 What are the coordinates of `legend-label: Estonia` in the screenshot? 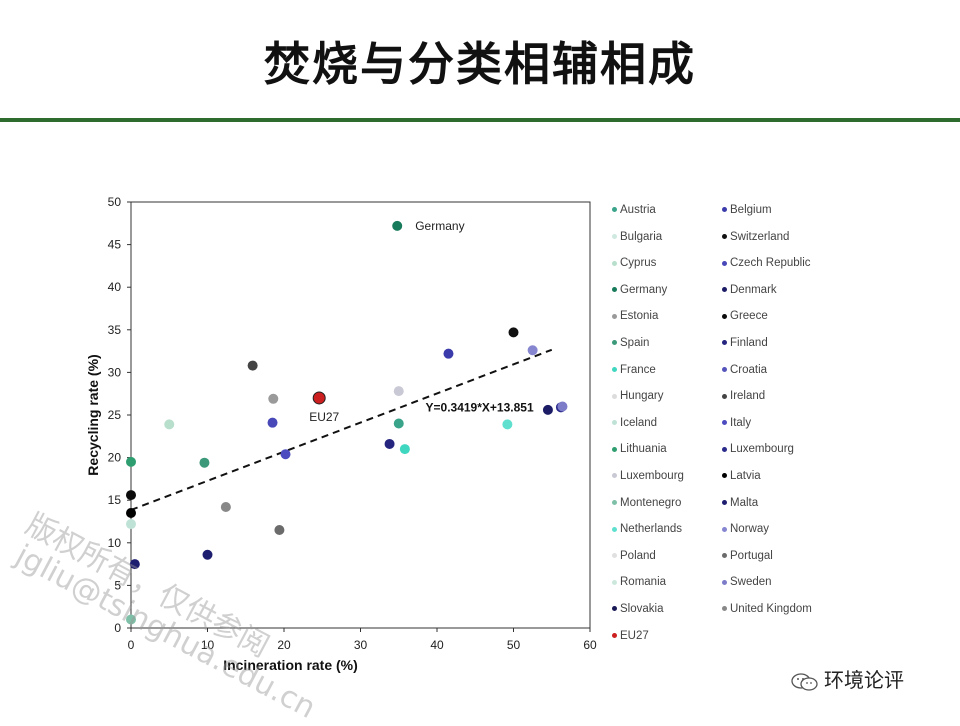 It's located at (639, 316).